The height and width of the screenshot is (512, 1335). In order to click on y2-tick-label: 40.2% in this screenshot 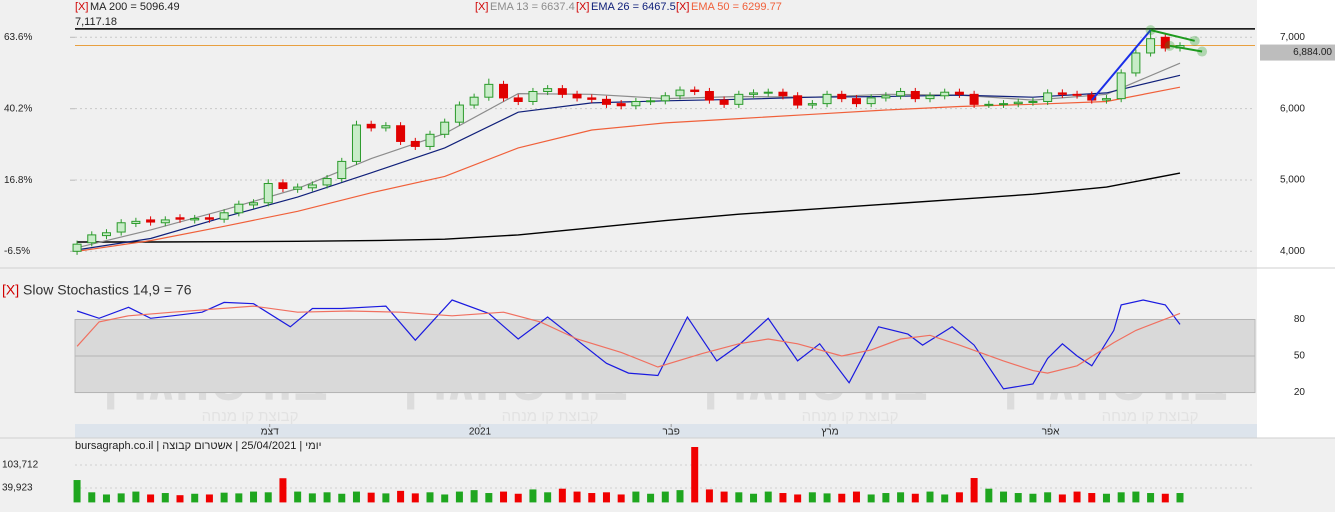, I will do `click(18, 108)`.